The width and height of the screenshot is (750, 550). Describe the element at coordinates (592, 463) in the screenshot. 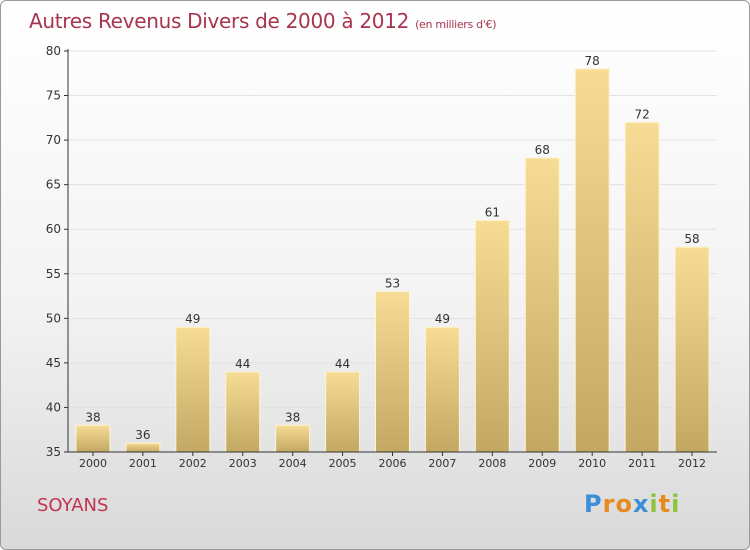

I see `x-tick-label: 2010` at that location.